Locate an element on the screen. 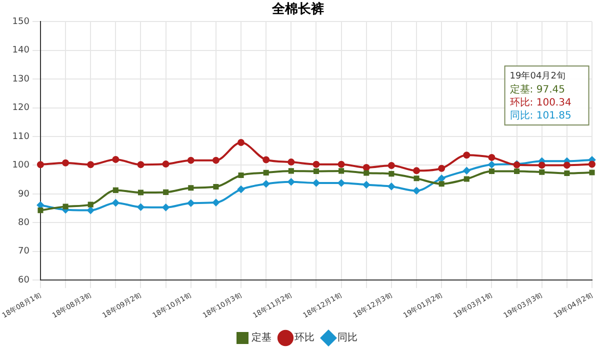  annotation: 同比: 101.85 is located at coordinates (541, 116).